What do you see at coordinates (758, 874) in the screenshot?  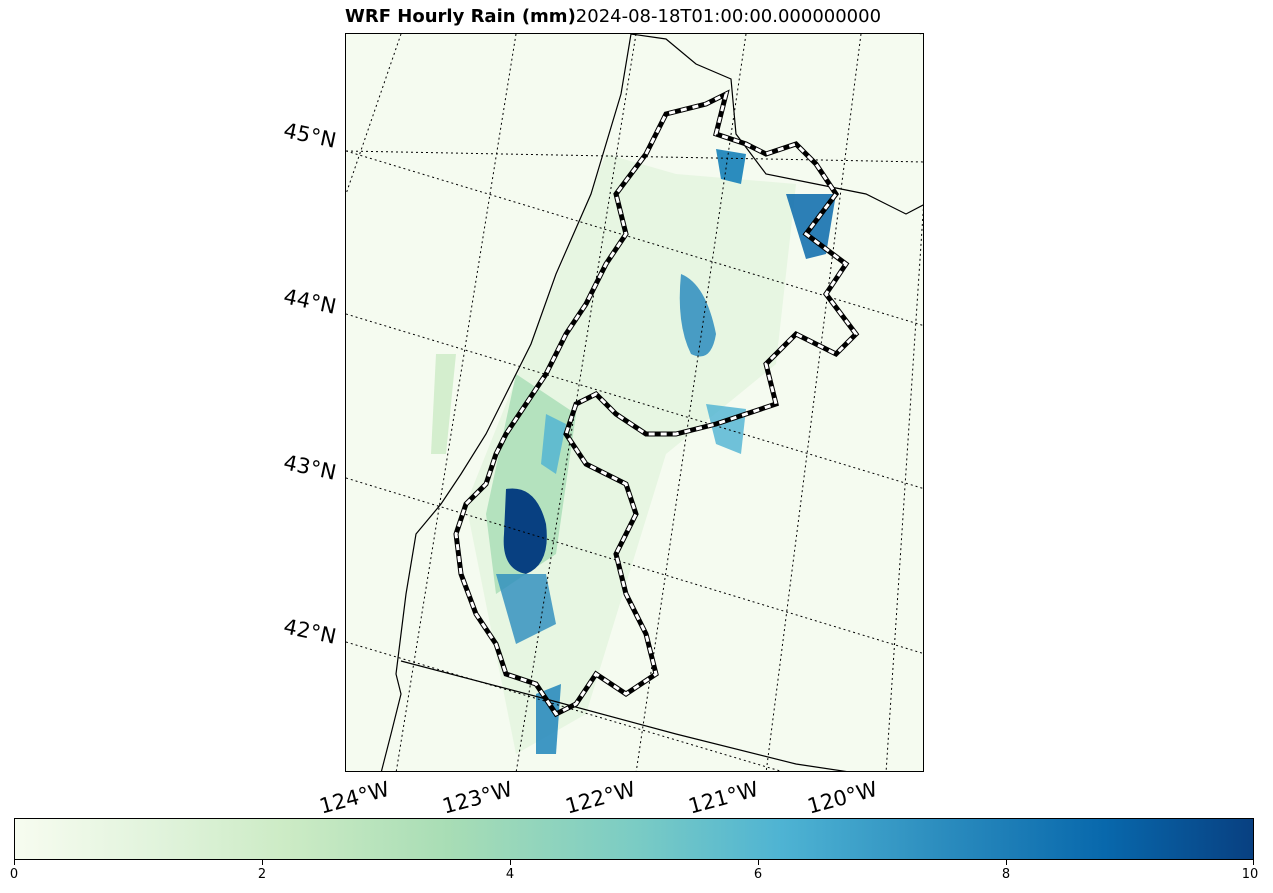 I see `colorbar-label-6: 6` at bounding box center [758, 874].